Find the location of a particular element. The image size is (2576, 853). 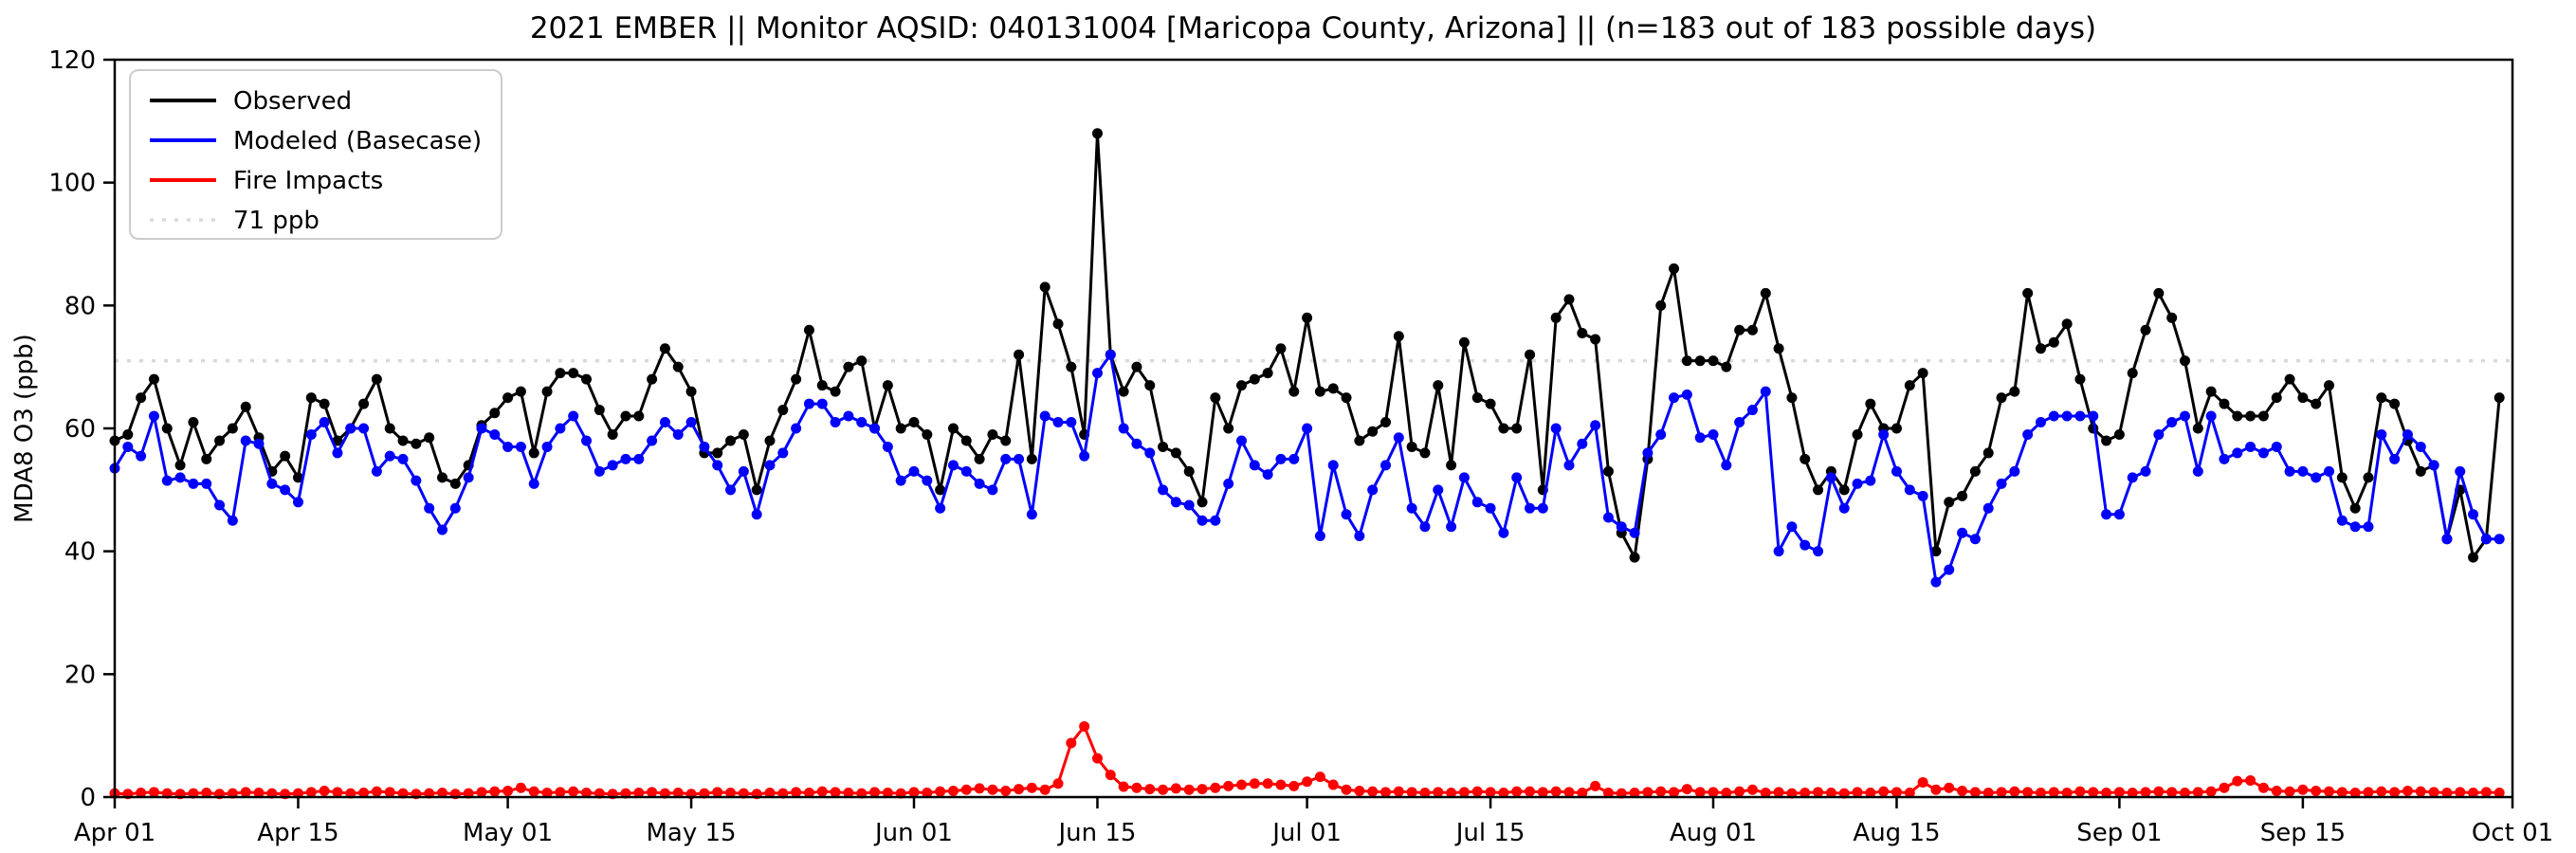

y-tick-label: 60 is located at coordinates (80, 429).